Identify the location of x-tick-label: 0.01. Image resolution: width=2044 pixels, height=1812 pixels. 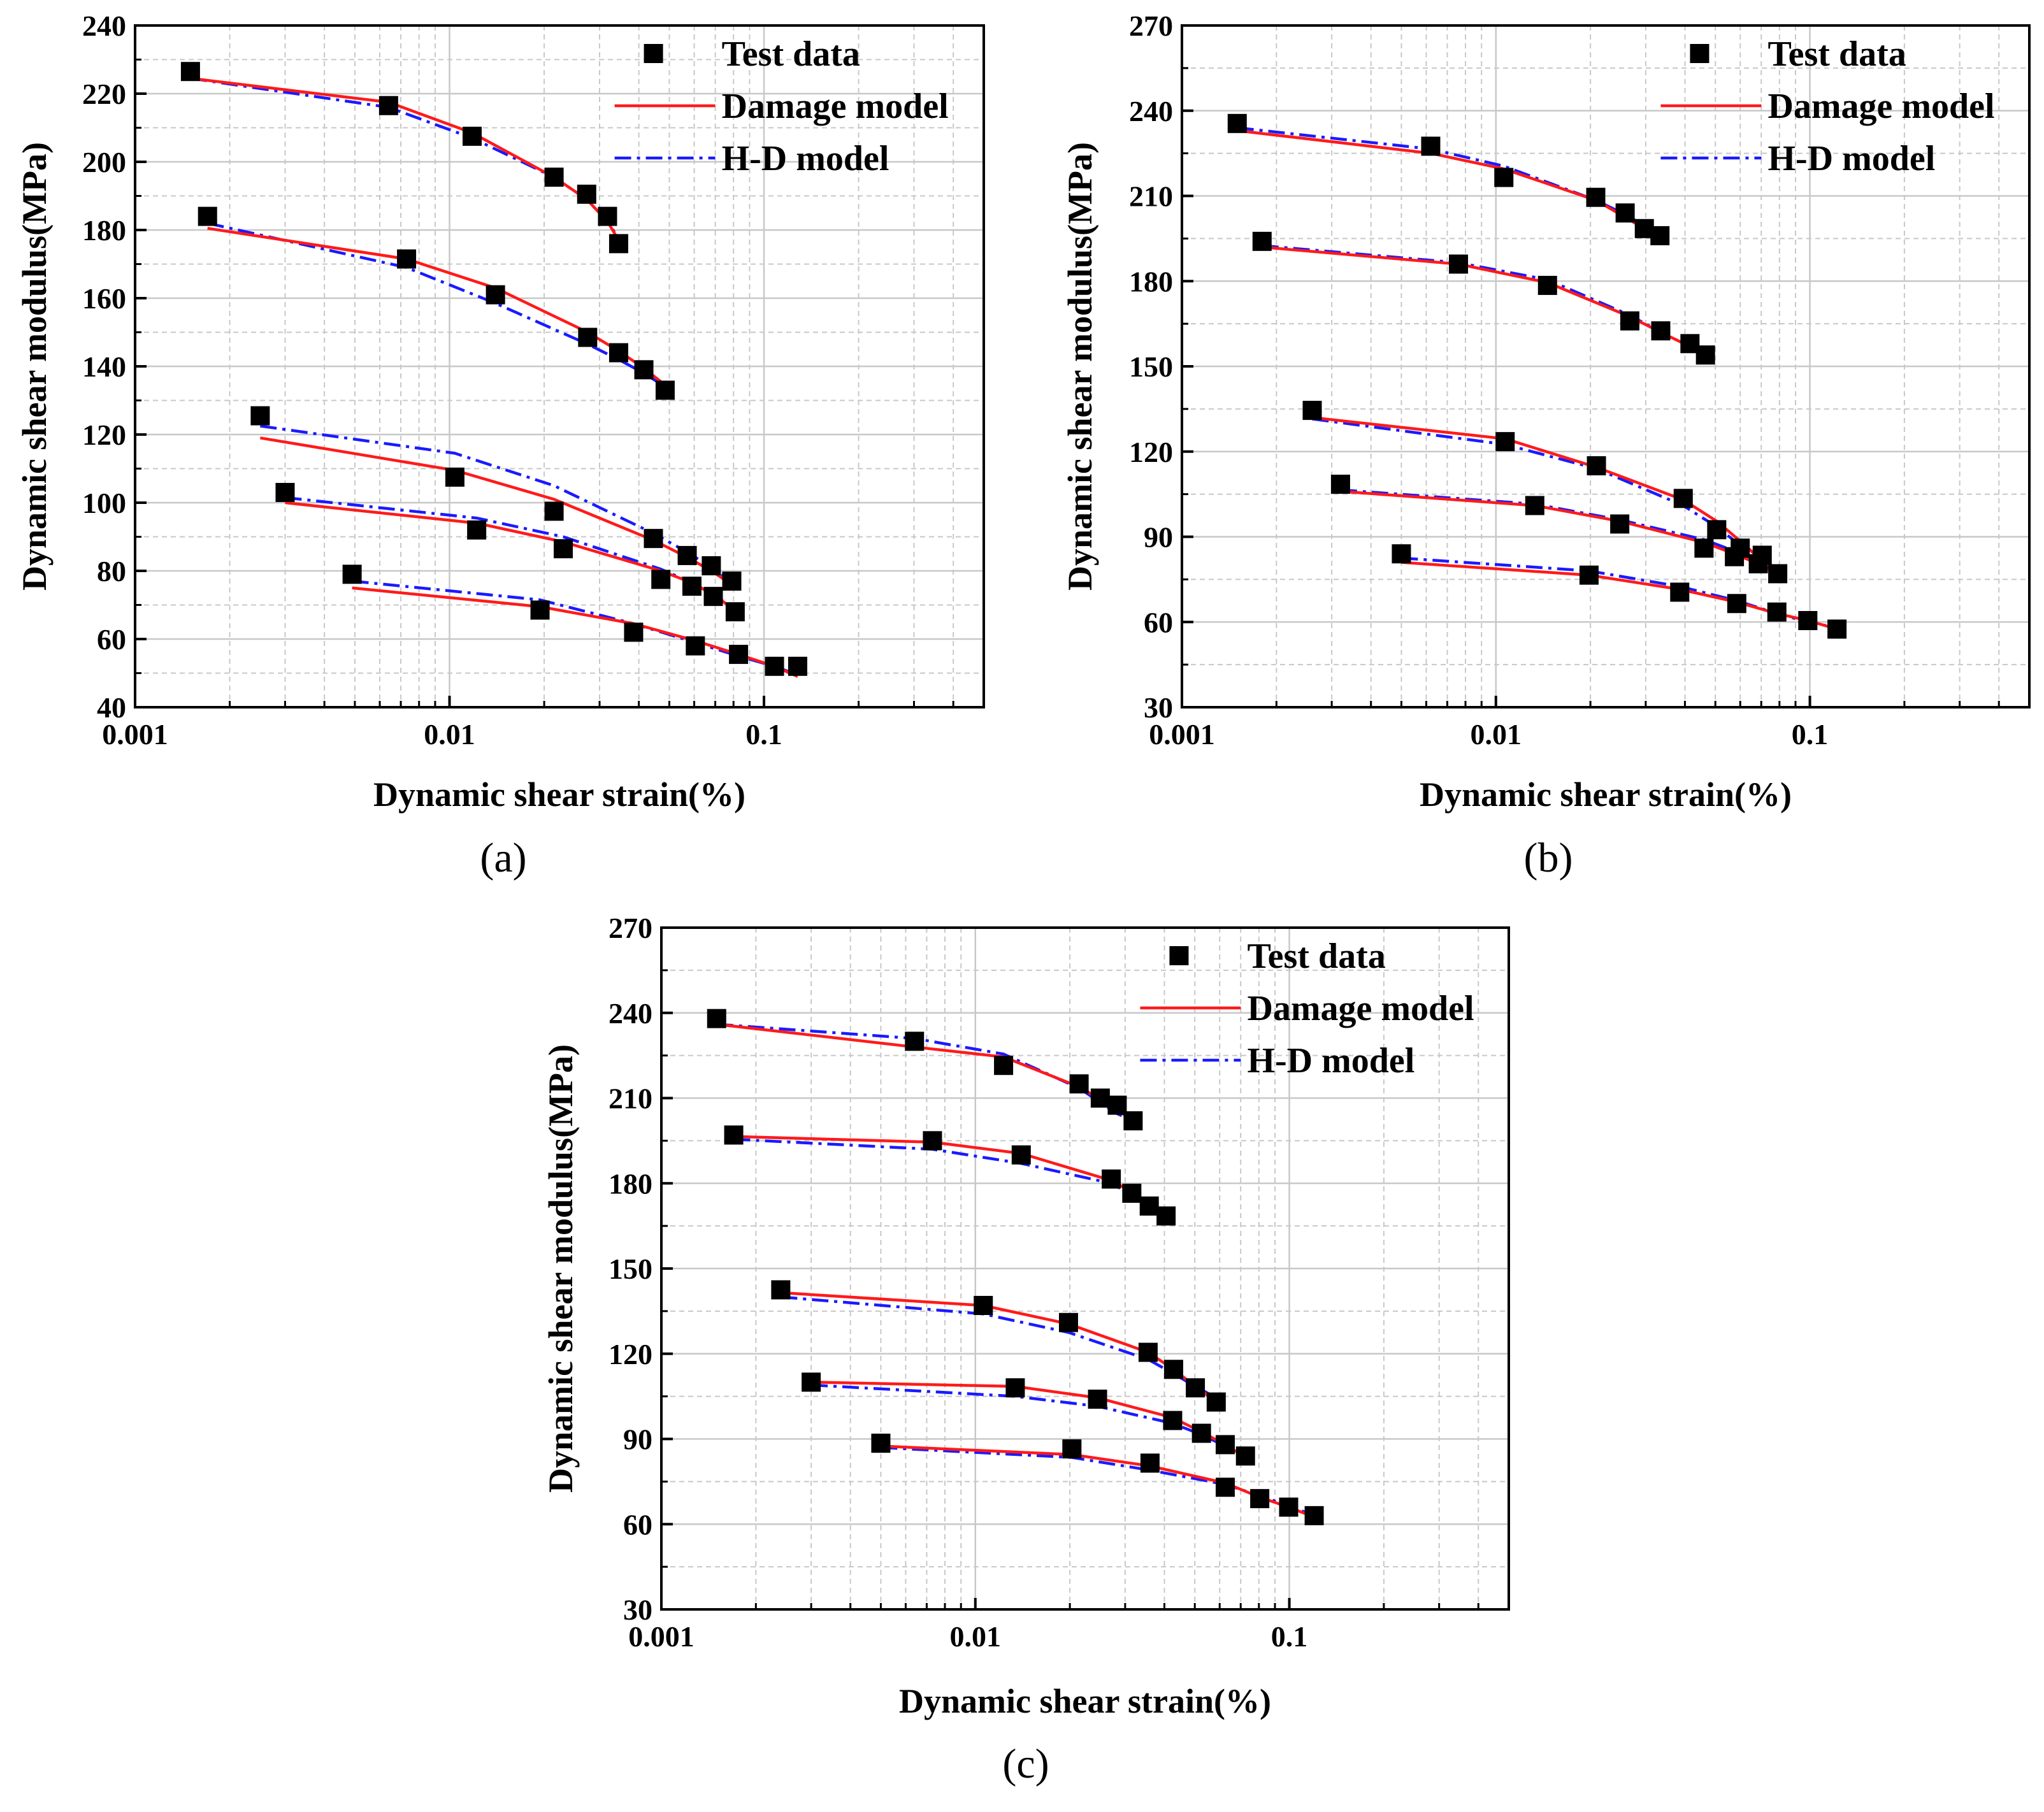
(449, 734).